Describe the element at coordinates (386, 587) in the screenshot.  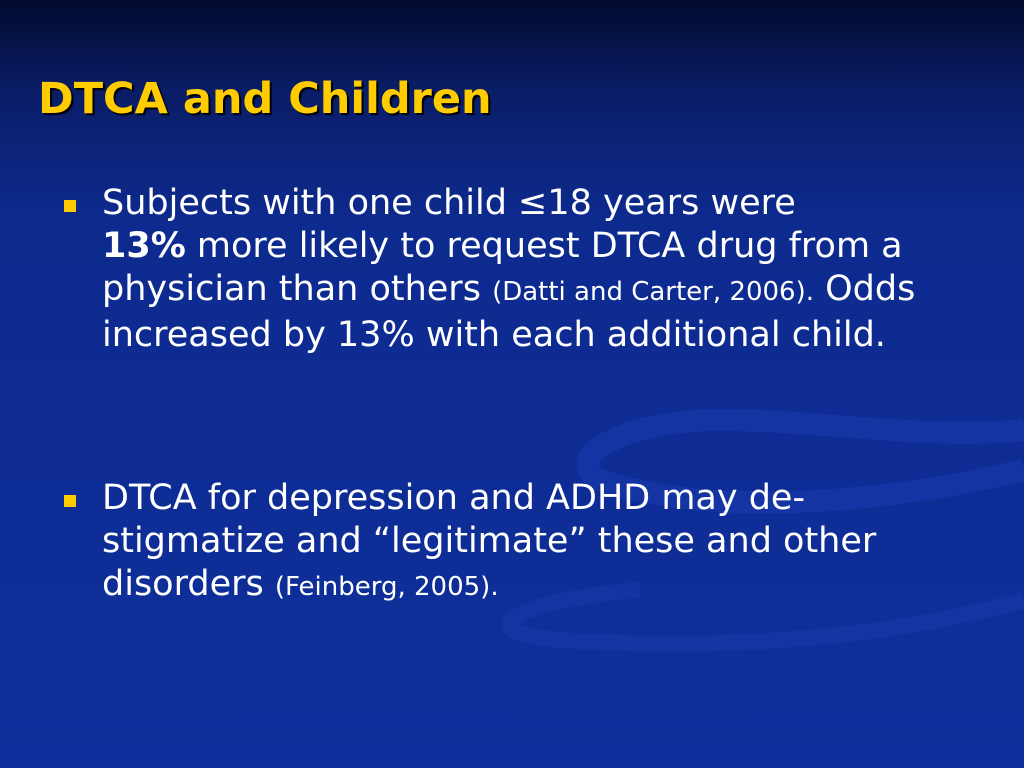
I see `citation: (Feinberg, 2005).` at that location.